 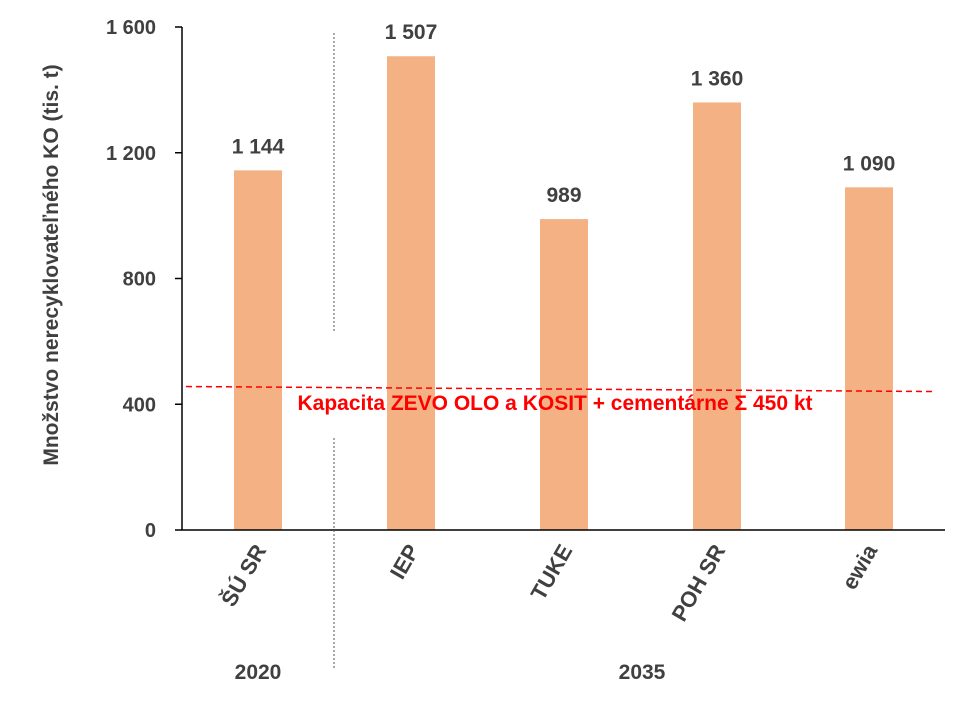 I want to click on data-label: 1 090, so click(x=869, y=163).